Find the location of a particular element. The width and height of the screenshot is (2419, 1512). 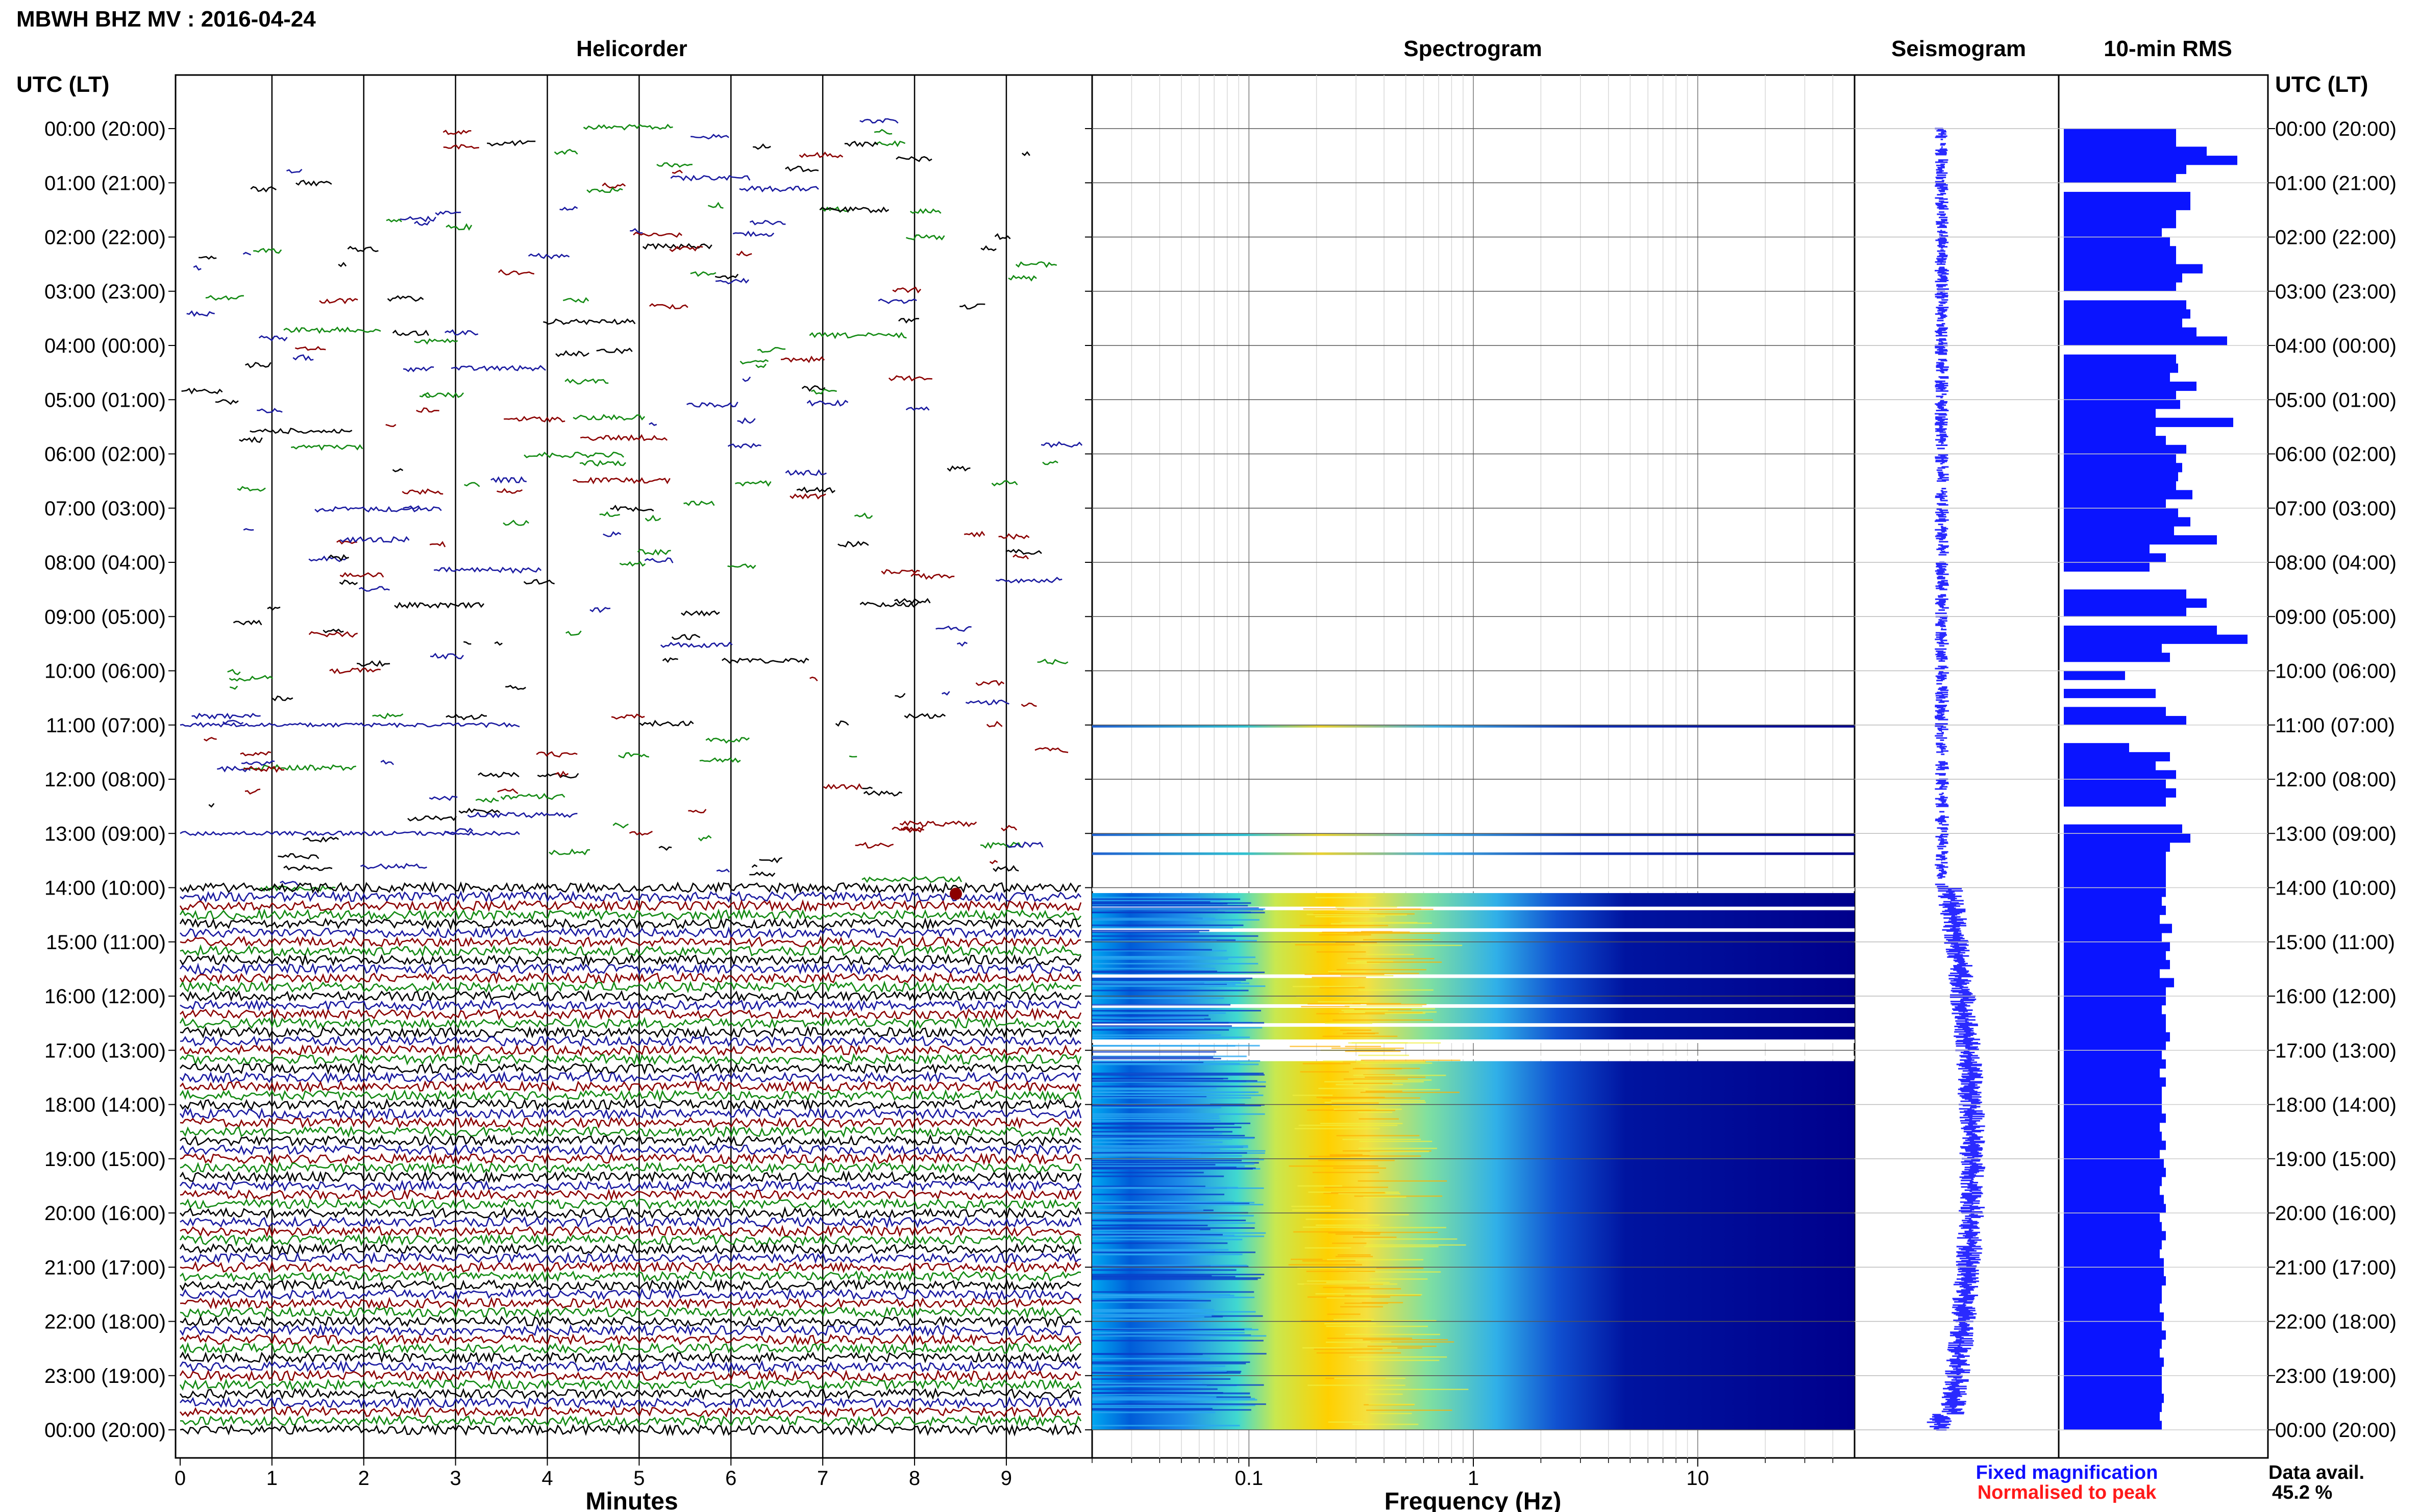

frequency-tick-label: 0.1 is located at coordinates (1249, 1478).